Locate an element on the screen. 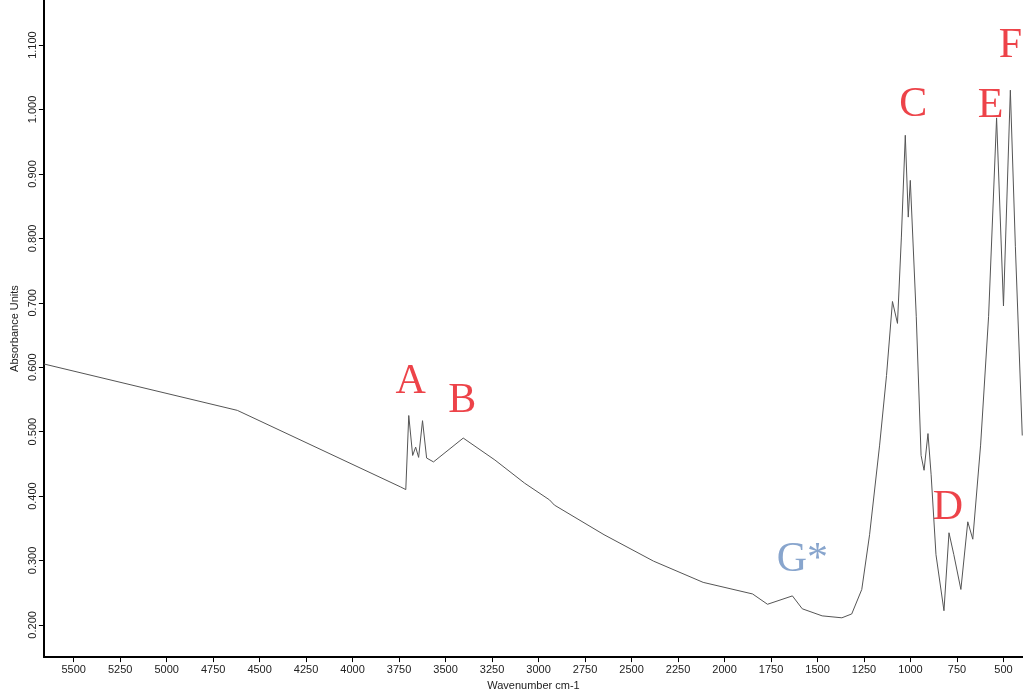 The width and height of the screenshot is (1023, 695). x-tick-label: 2000 is located at coordinates (724, 668).